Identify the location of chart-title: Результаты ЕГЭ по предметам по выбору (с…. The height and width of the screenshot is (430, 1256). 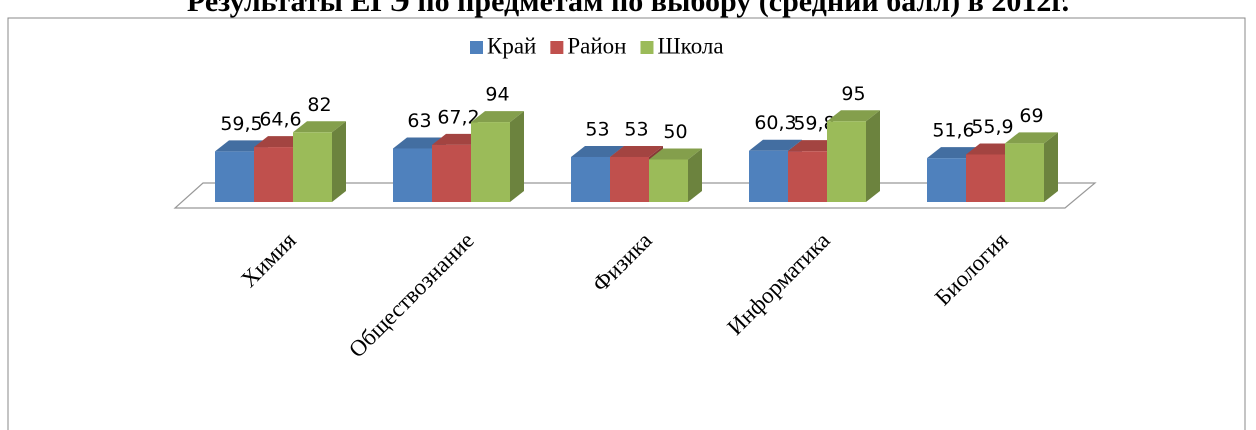
(628, 9).